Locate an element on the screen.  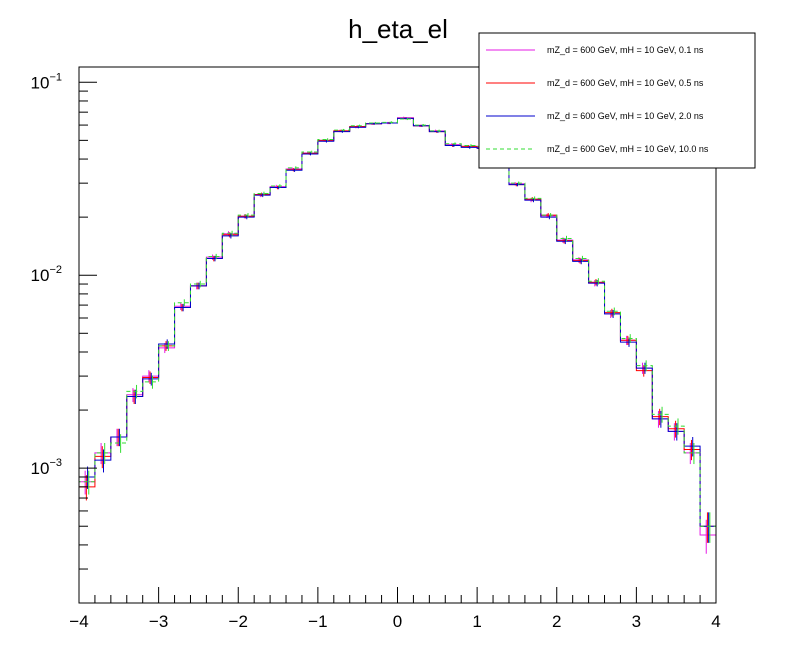
legend-label: mZ_d = 600 GeV, mH = 10 GeV, 10.0 ns is located at coordinates (628, 149).